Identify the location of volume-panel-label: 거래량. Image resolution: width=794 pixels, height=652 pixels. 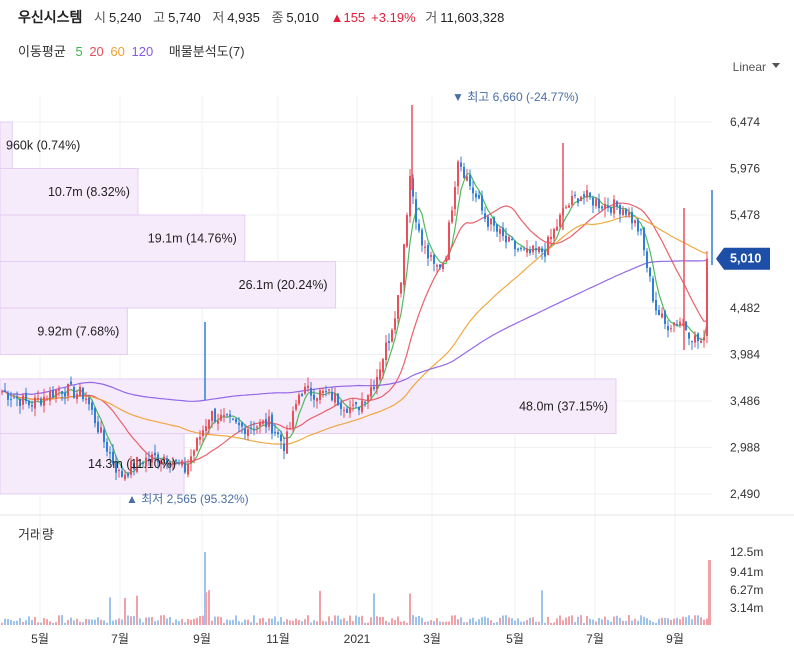
(36, 534).